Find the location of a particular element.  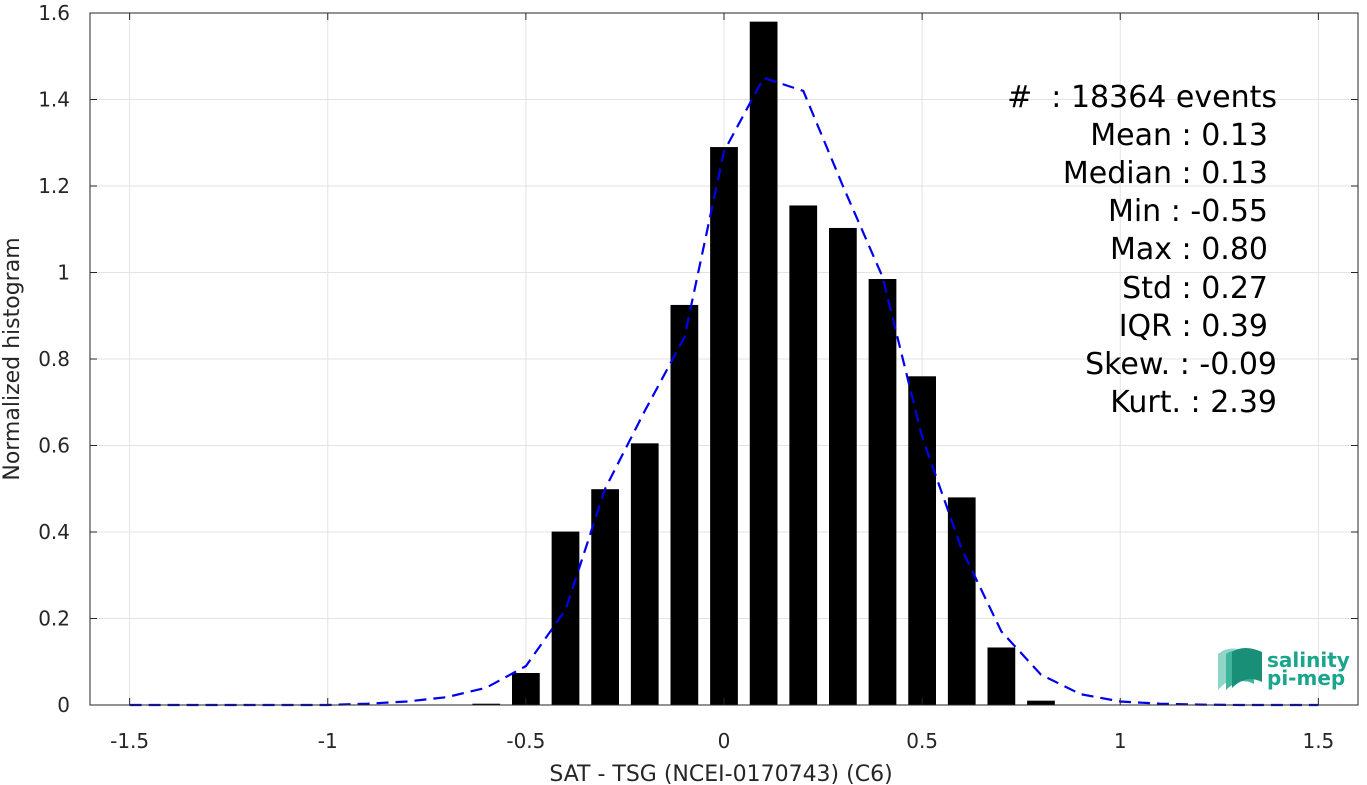

logo-line-2: pi-mep is located at coordinates (1306, 678).